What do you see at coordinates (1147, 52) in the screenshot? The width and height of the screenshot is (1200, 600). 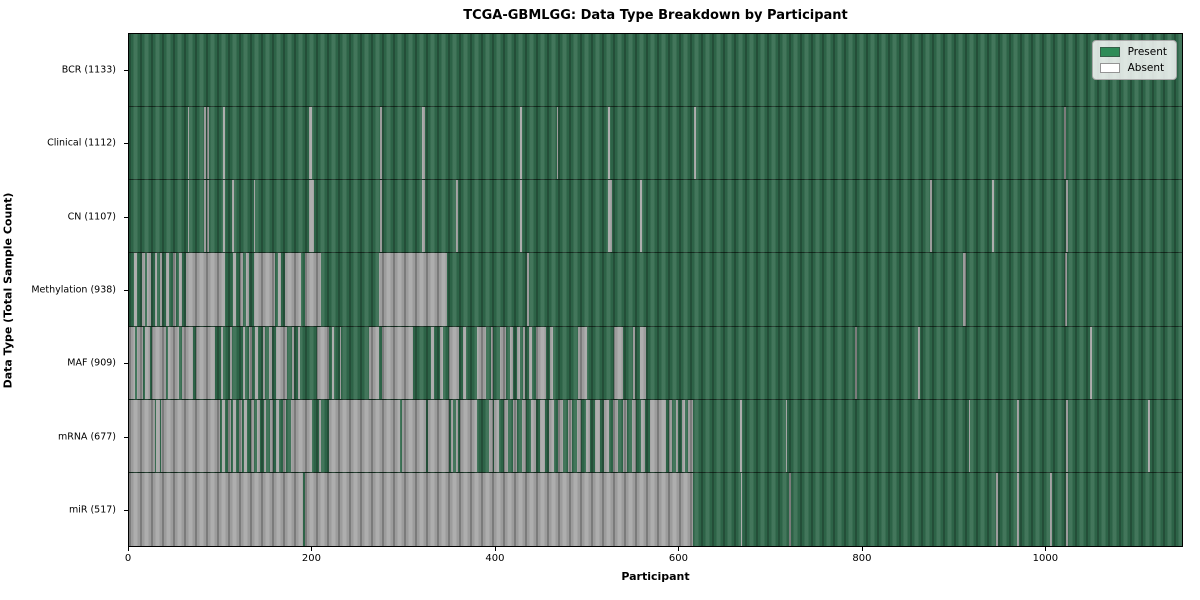 I see `legend-label-present: Present` at bounding box center [1147, 52].